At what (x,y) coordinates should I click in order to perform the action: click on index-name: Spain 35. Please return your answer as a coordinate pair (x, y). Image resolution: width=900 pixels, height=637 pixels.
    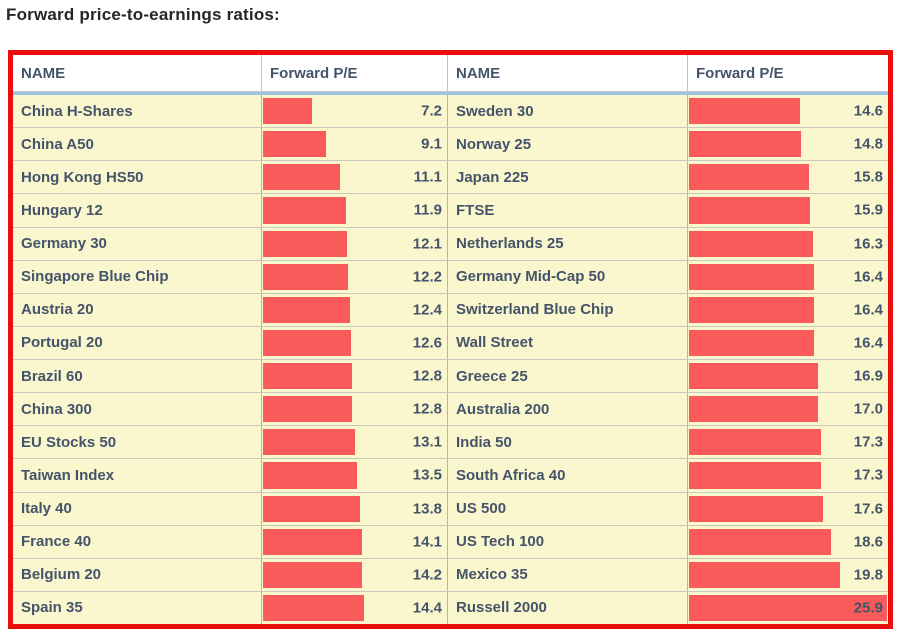
    Looking at the image, I should click on (52, 608).